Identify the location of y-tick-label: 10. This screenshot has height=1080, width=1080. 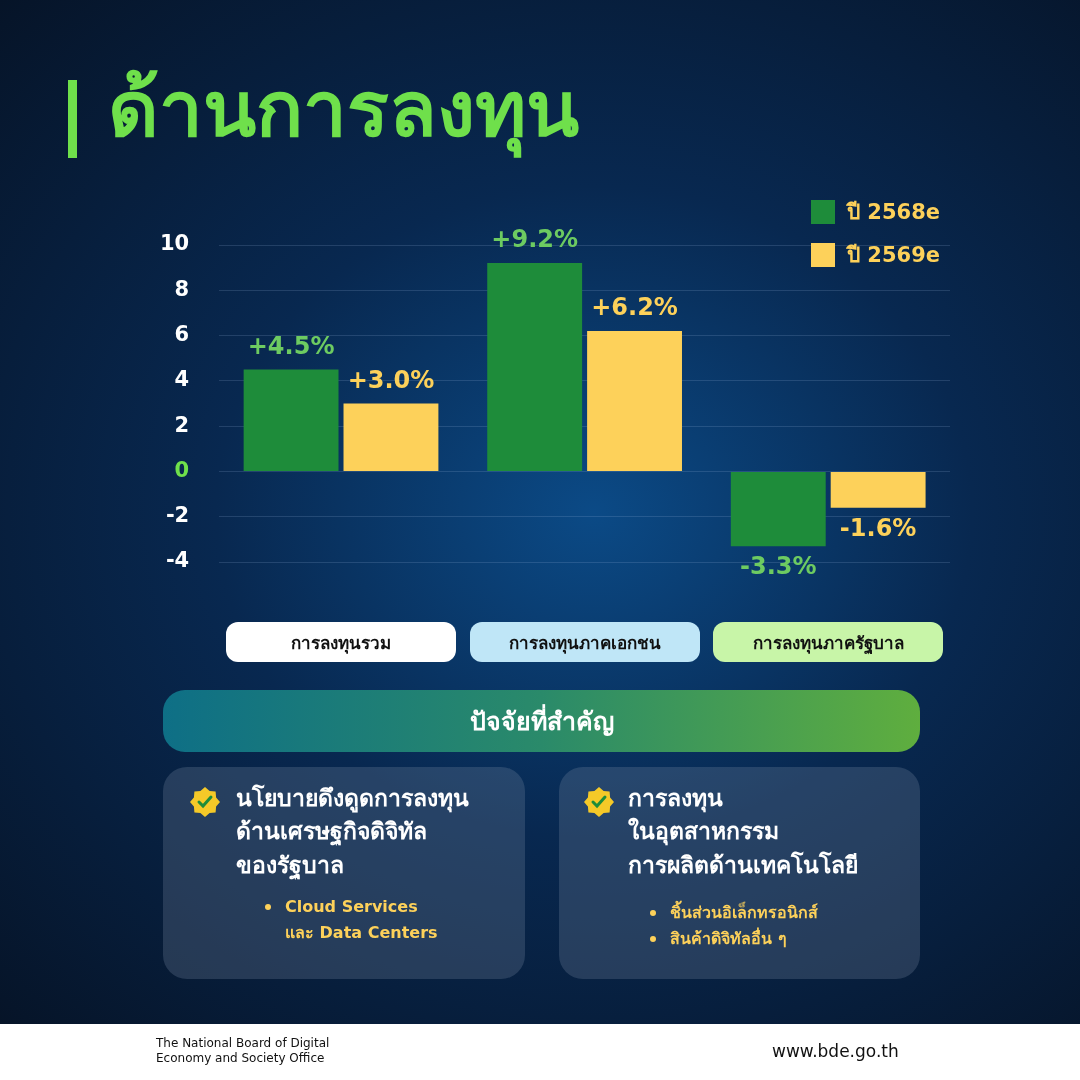
(174, 243).